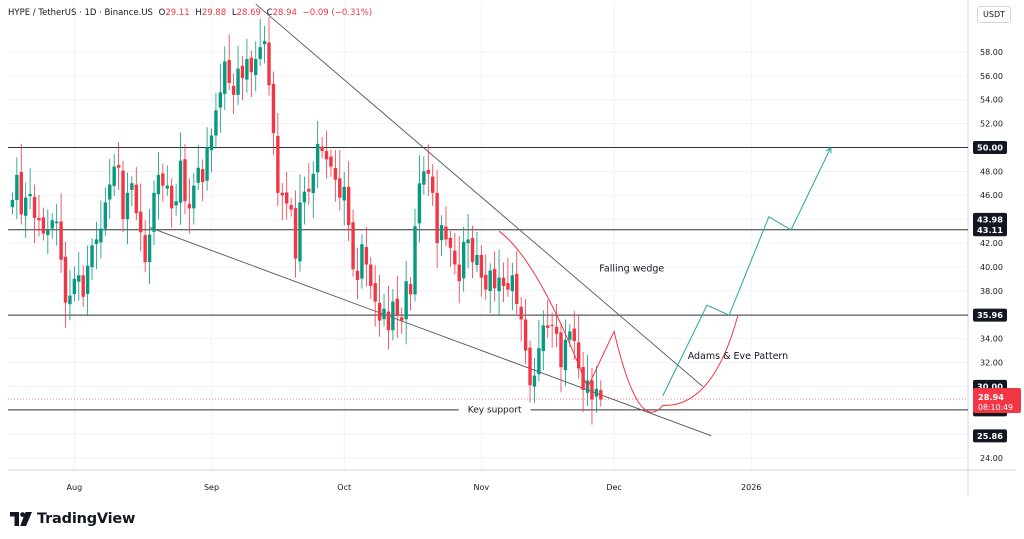 The width and height of the screenshot is (1024, 539). What do you see at coordinates (21, 519) in the screenshot?
I see `tradingview-logo-icon` at bounding box center [21, 519].